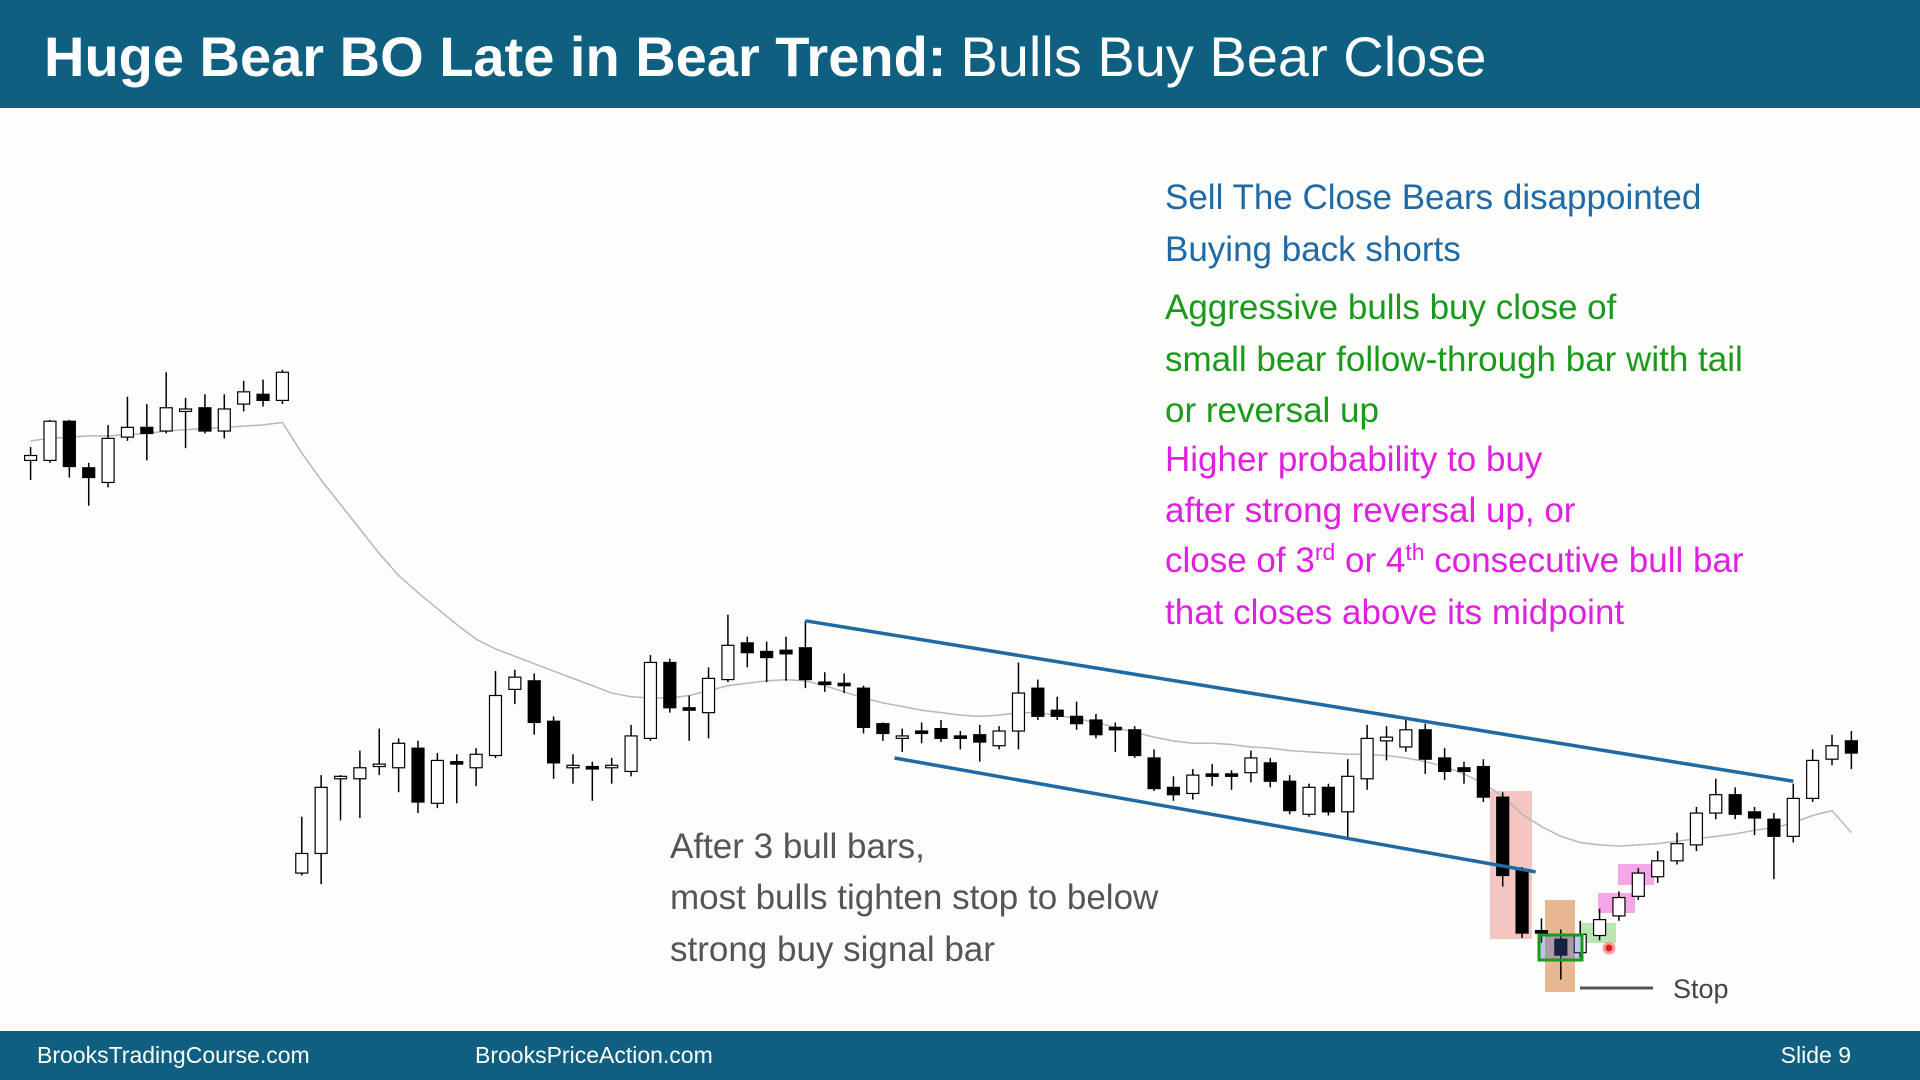  What do you see at coordinates (1433, 197) in the screenshot?
I see `note: Sell The Close Bears disappointed` at bounding box center [1433, 197].